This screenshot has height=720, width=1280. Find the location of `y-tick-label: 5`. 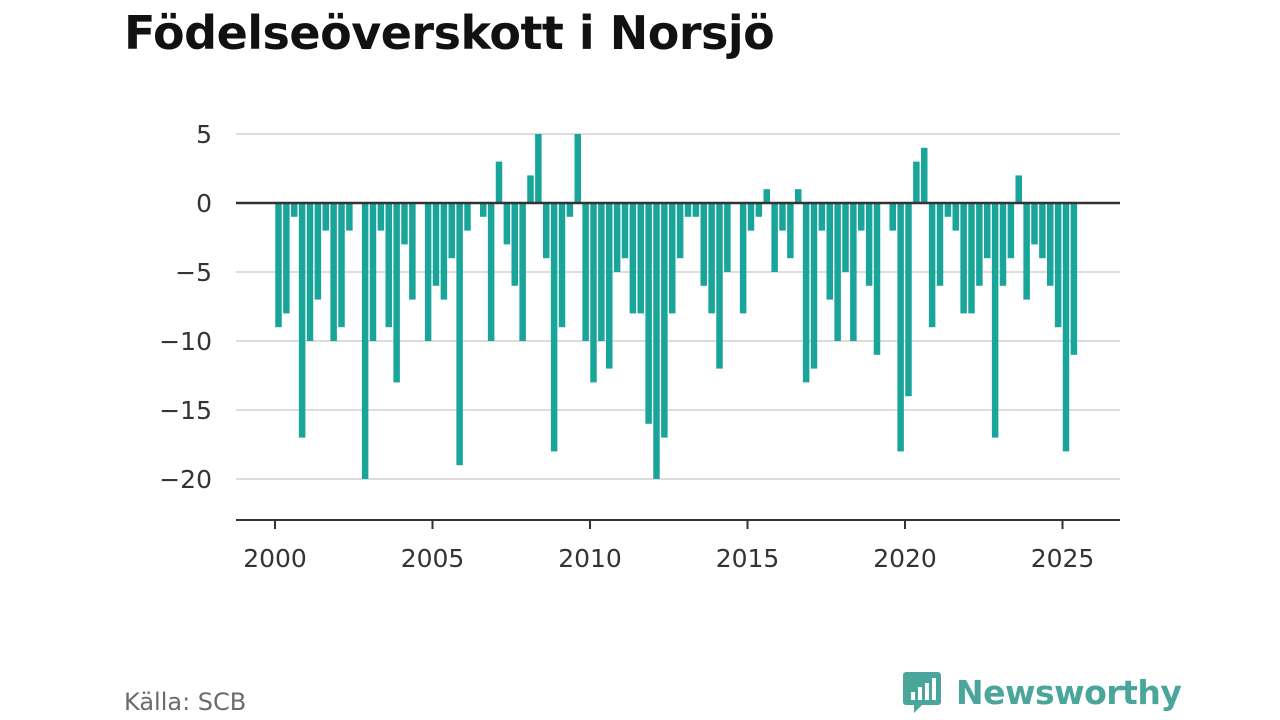

y-tick-label: 5 is located at coordinates (204, 134).